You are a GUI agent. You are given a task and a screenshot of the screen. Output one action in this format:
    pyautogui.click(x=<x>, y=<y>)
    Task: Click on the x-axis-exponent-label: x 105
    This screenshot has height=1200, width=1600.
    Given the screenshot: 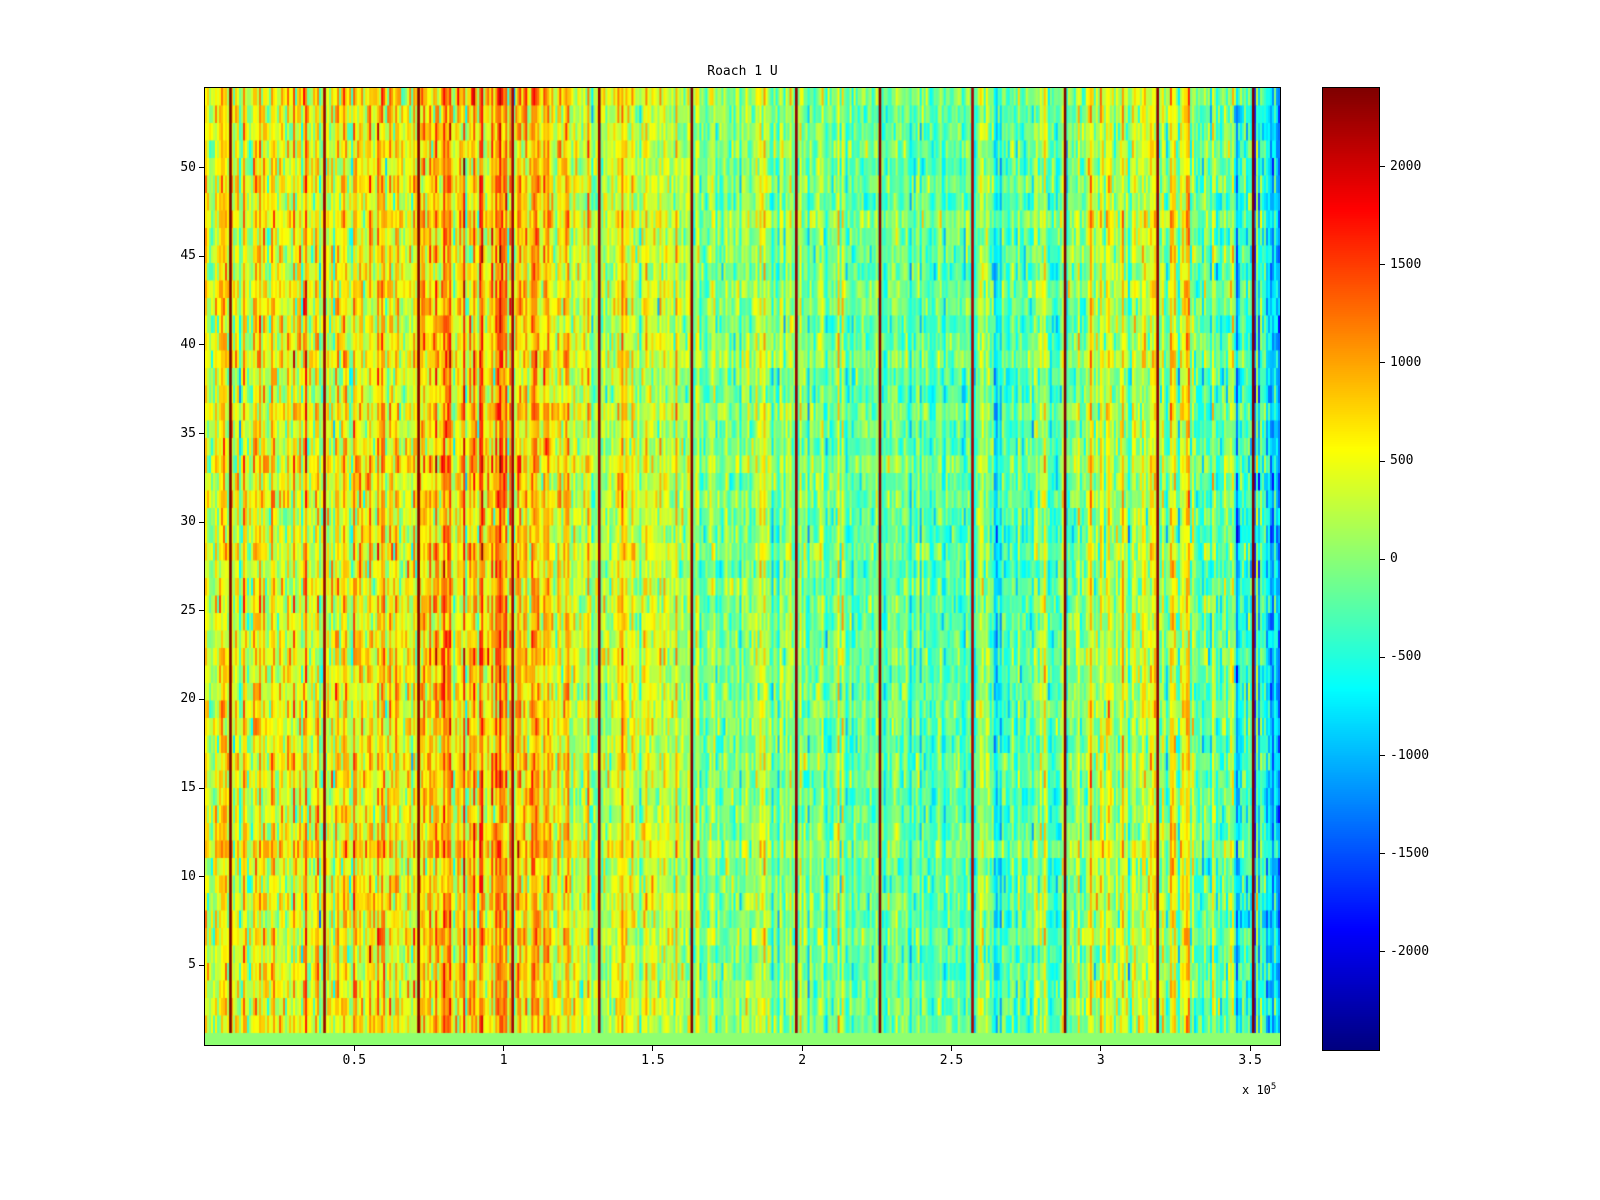 What is the action you would take?
    pyautogui.click(x=1259, y=1089)
    